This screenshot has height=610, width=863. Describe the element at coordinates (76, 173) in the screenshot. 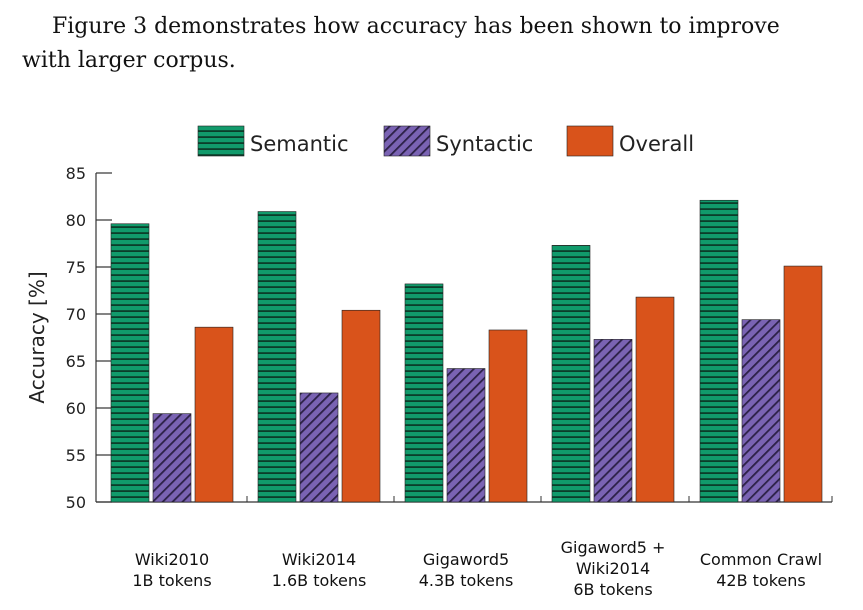

I see `y-tick-label: 85` at that location.